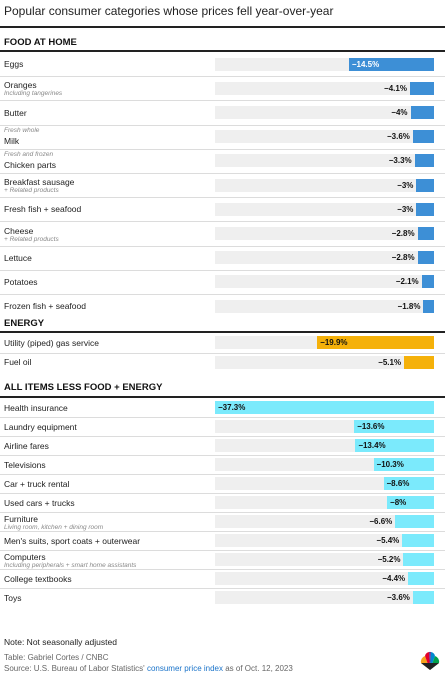 Image resolution: width=445 pixels, height=682 pixels. Describe the element at coordinates (372, 445) in the screenshot. I see `value-label: −13.4%` at that location.